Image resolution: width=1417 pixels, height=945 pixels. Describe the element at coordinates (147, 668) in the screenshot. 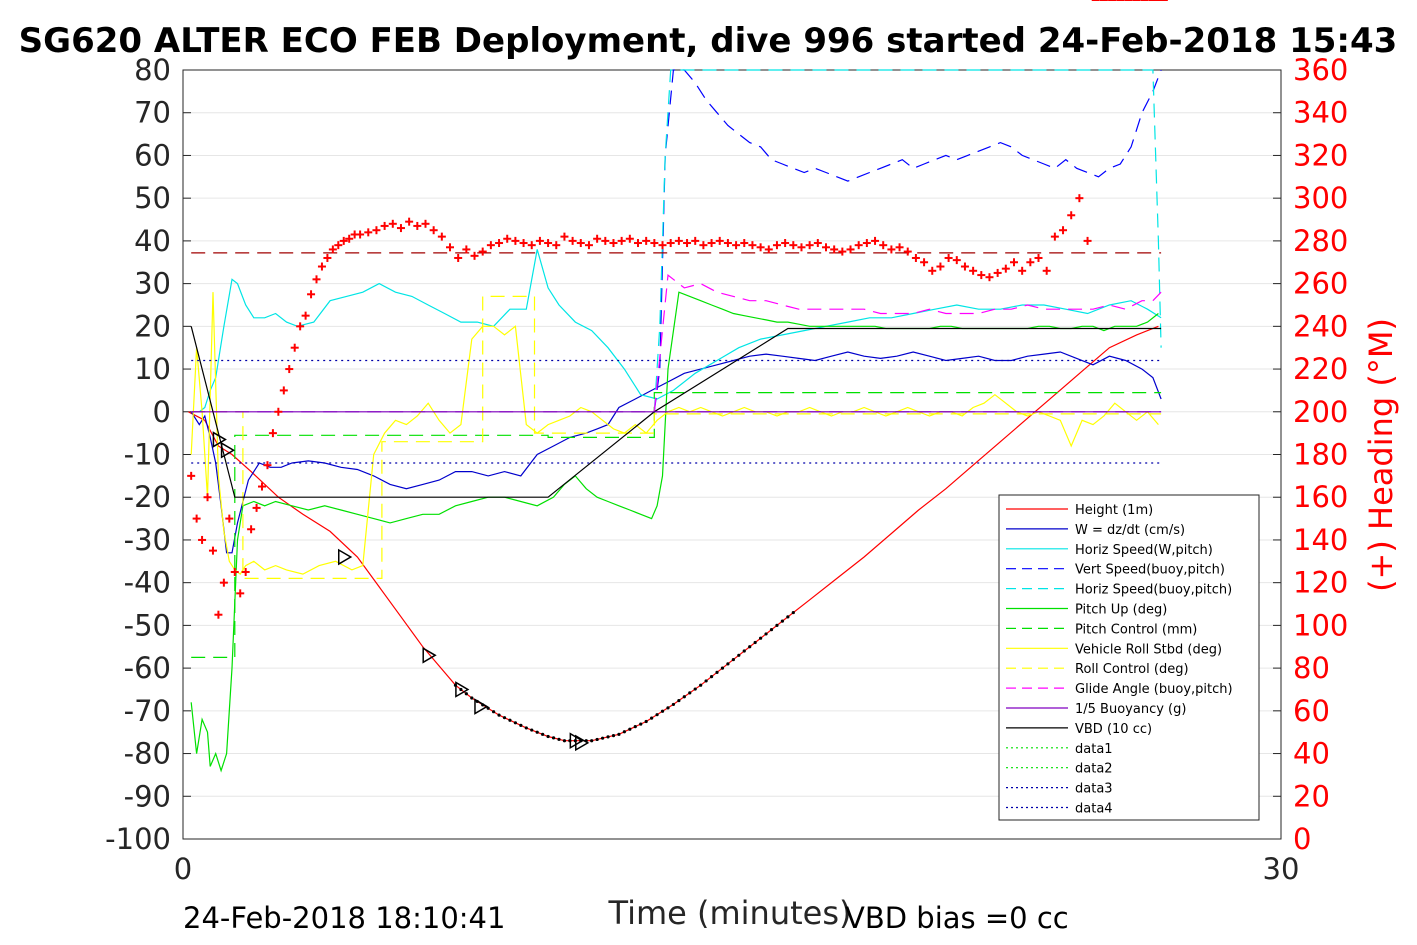

I see `y-tick-label: -60` at that location.